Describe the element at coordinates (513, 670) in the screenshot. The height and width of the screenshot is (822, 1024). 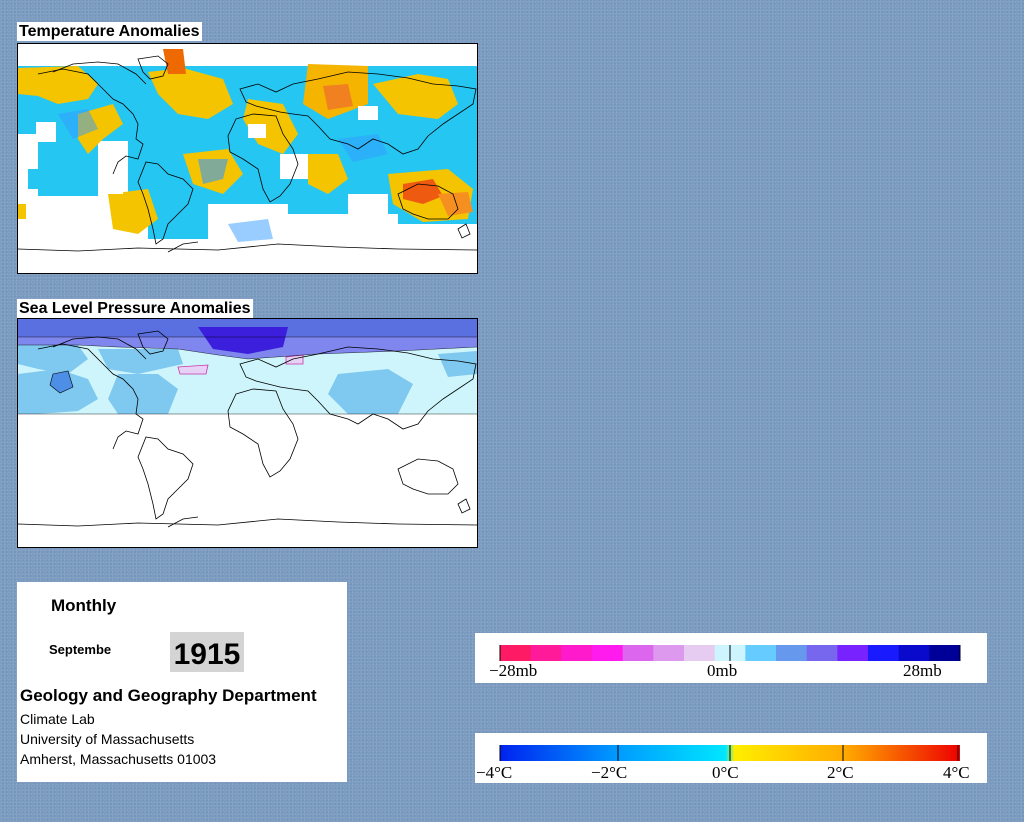
I see `pressure-legend-min-label: −28mb` at that location.